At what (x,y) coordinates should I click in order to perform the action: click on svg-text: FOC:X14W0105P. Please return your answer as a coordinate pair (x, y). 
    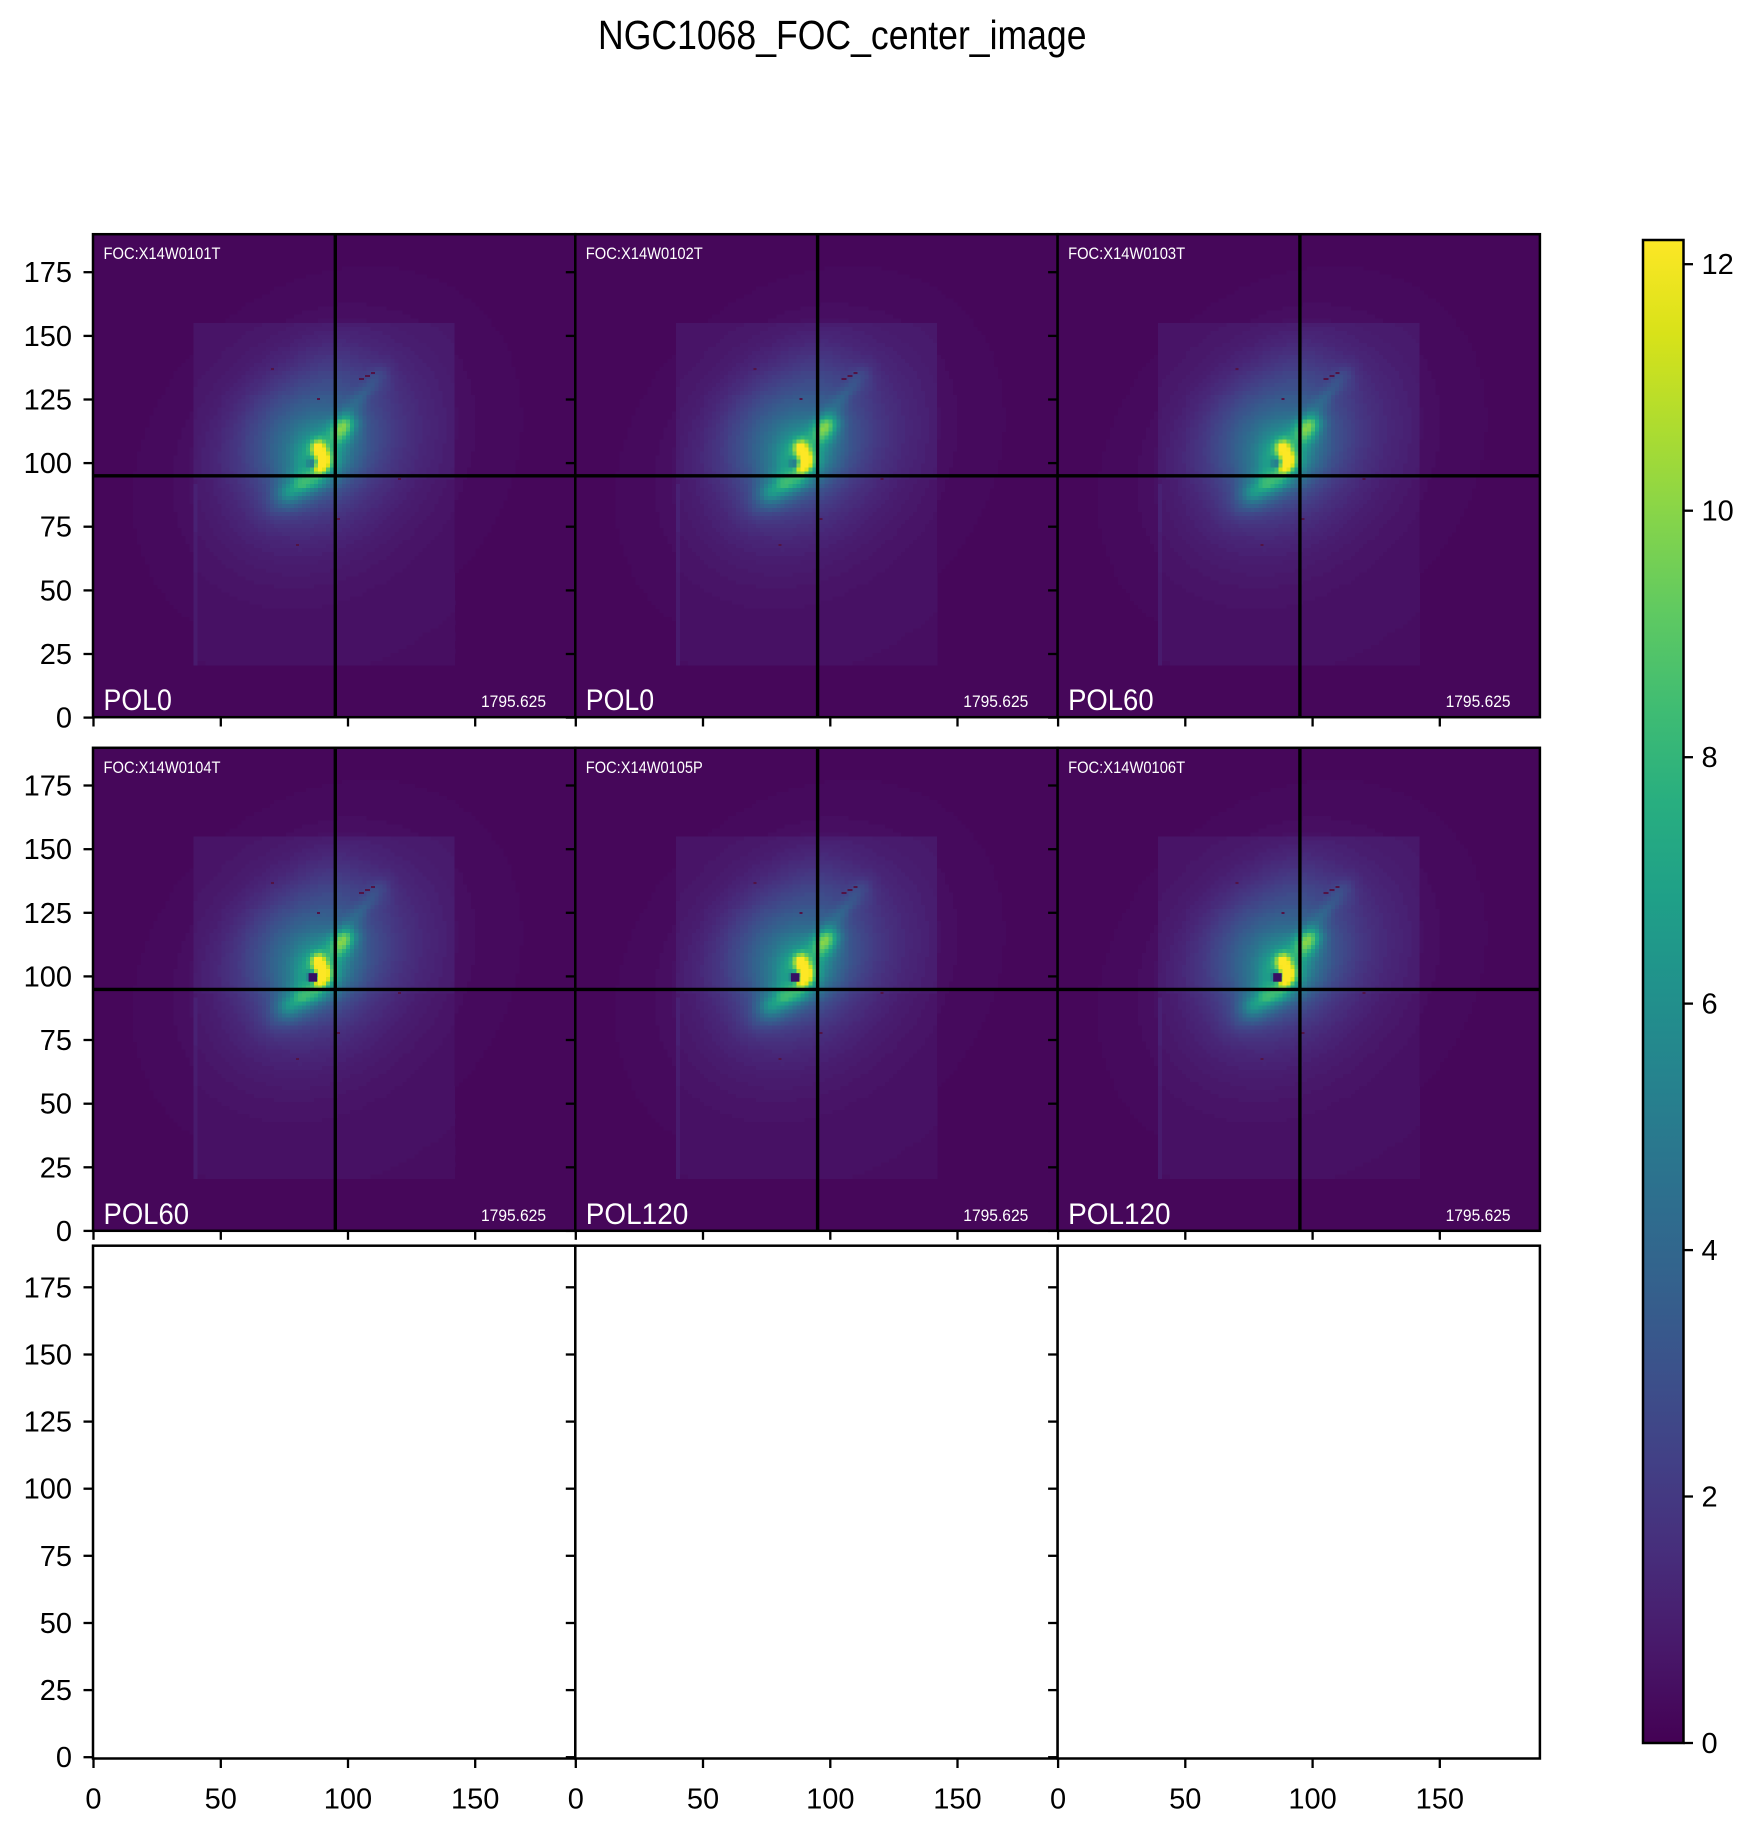
    Looking at the image, I should click on (644, 767).